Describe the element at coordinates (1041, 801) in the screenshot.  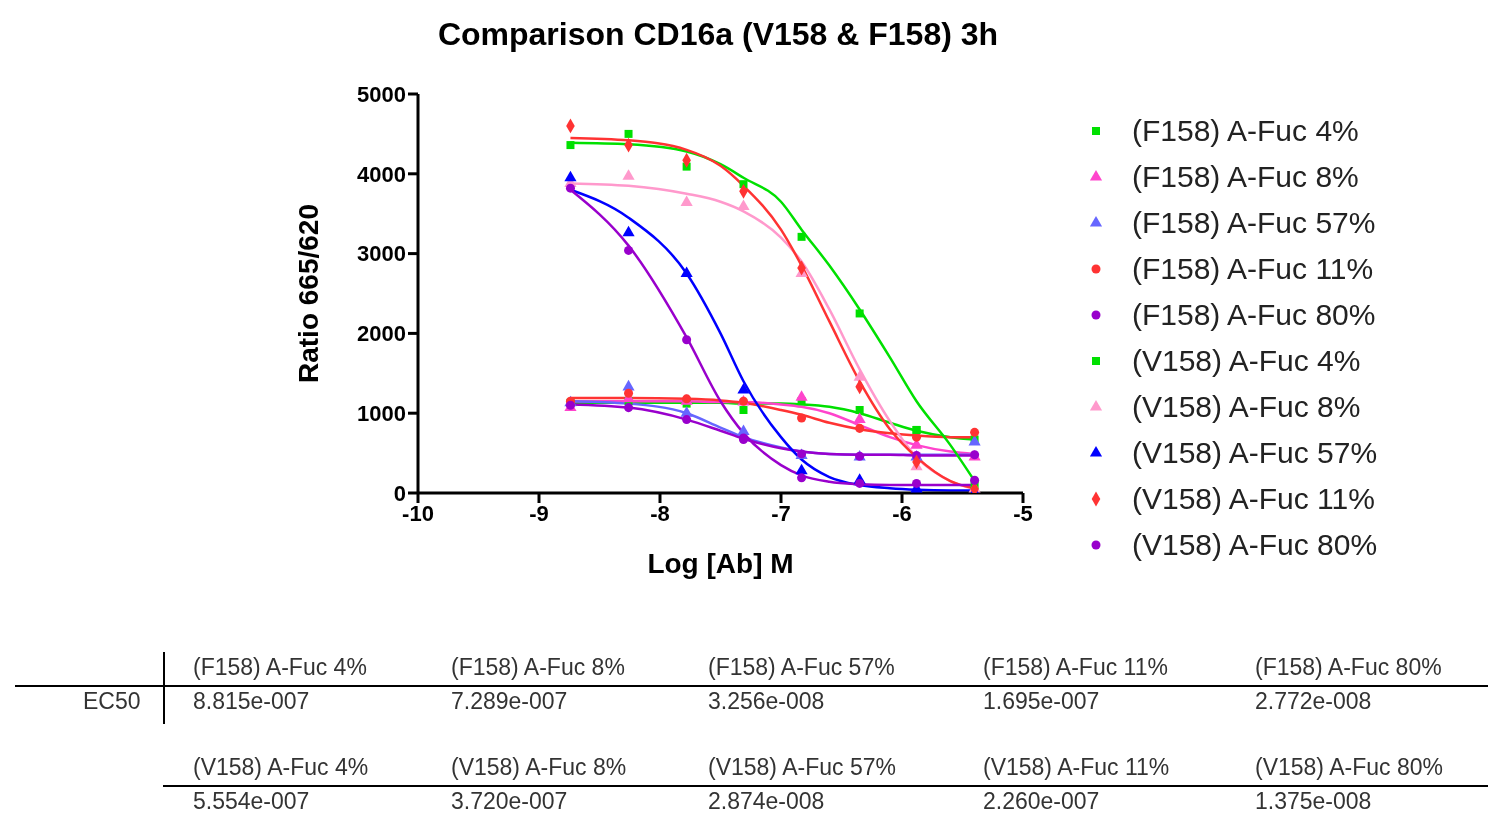
I see `text: 2.260e-007` at that location.